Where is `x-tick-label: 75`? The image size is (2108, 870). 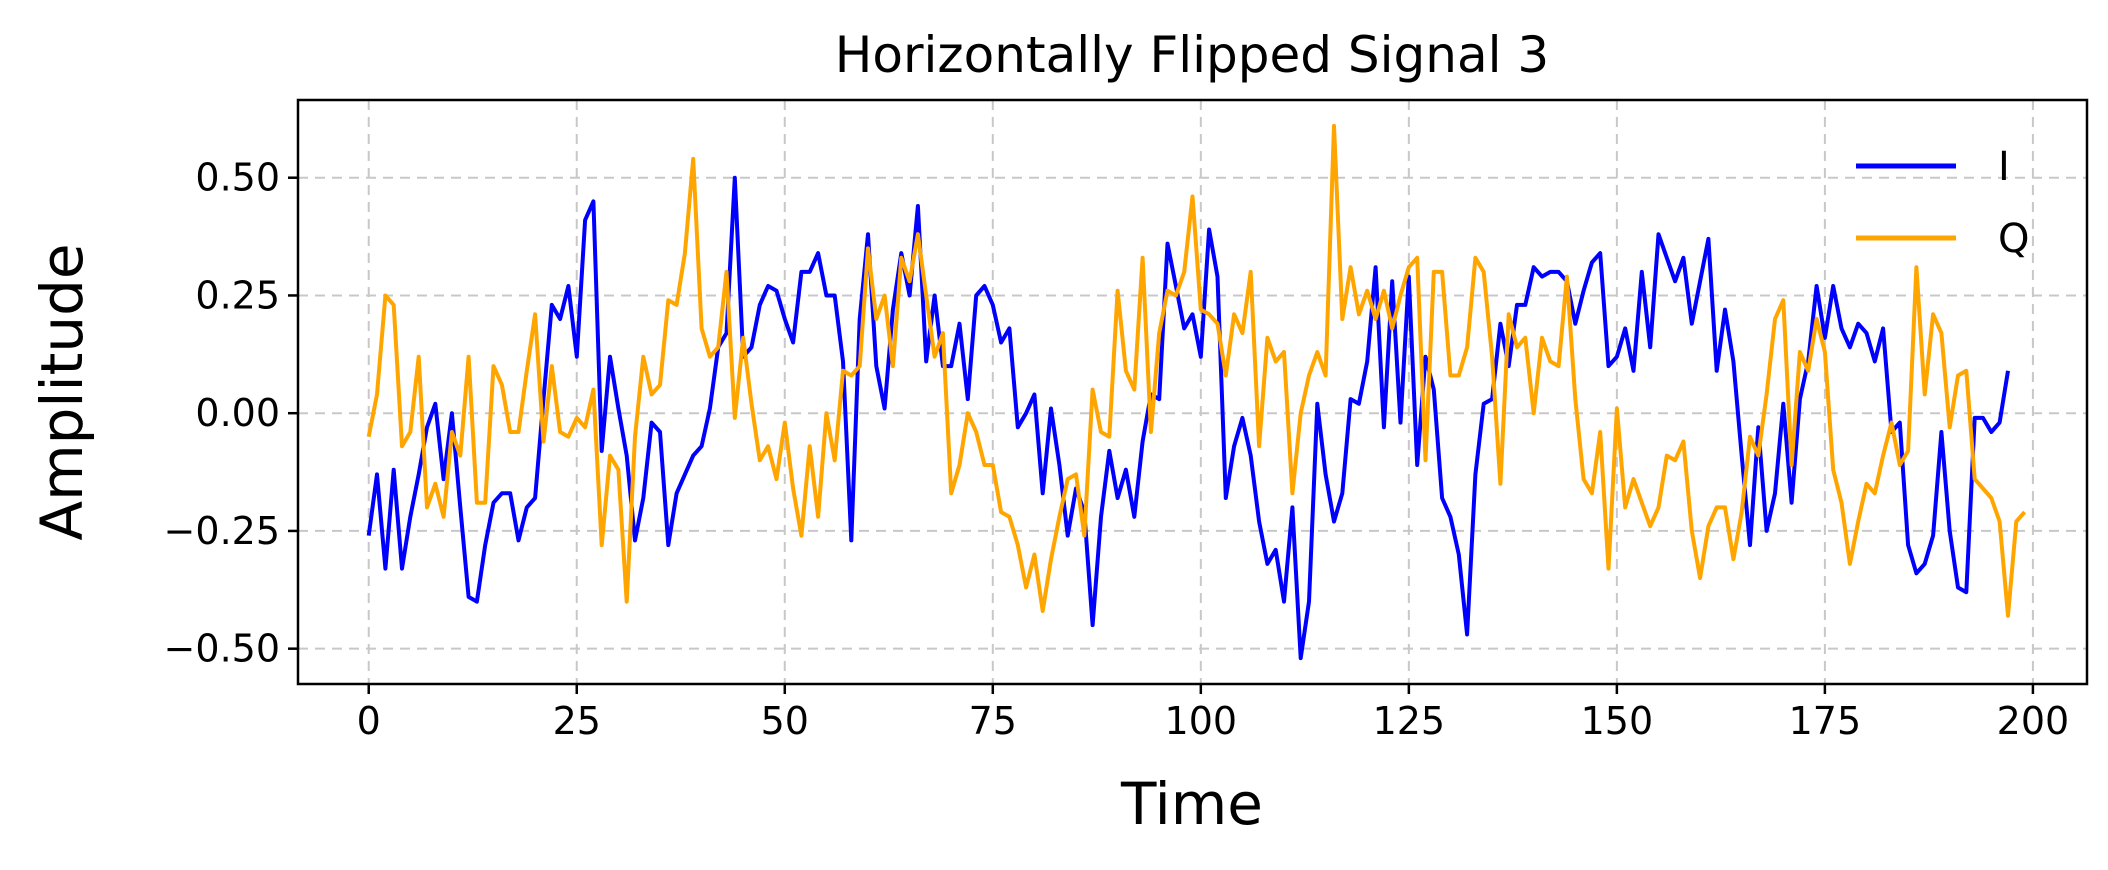
x-tick-label: 75 is located at coordinates (993, 721).